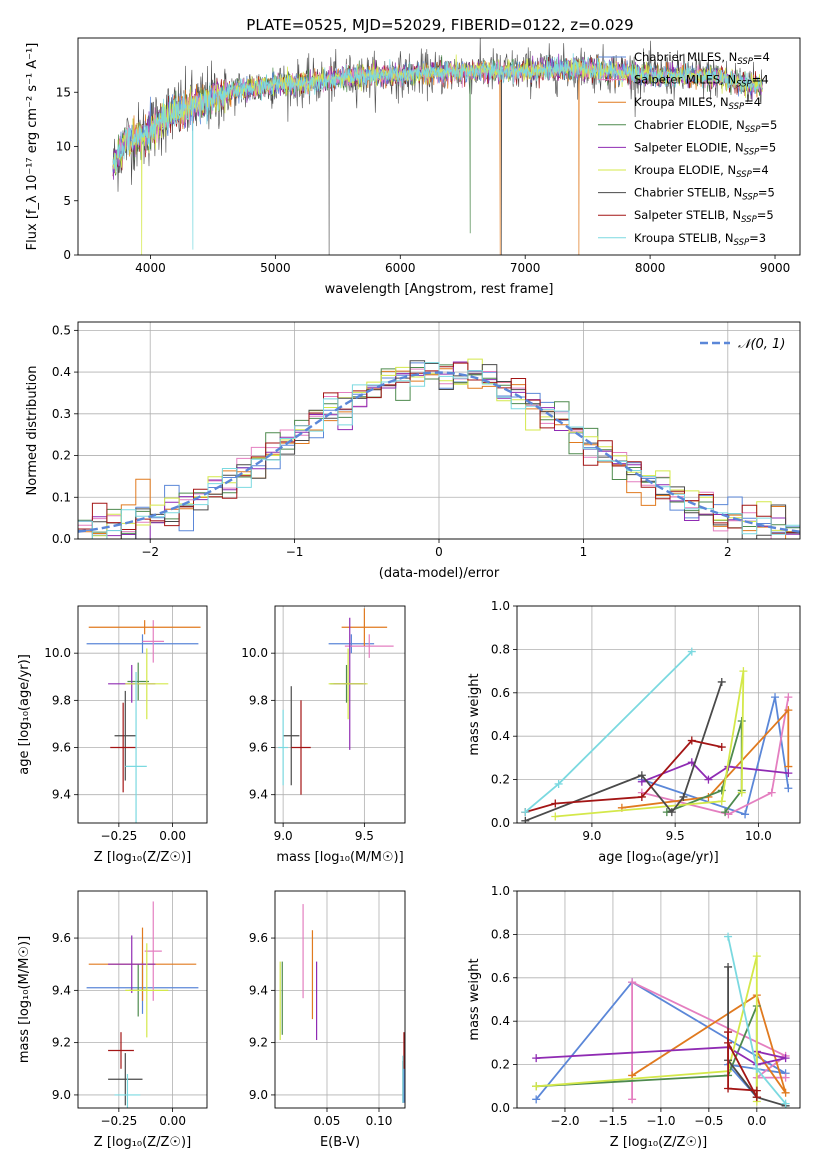 Image resolution: width=819 pixels, height=1170 pixels. Describe the element at coordinates (32, 147) in the screenshot. I see `y-axis-label: Flux [f_λ 10⁻¹⁷ erg cm⁻² s⁻¹ A⁻¹]` at that location.